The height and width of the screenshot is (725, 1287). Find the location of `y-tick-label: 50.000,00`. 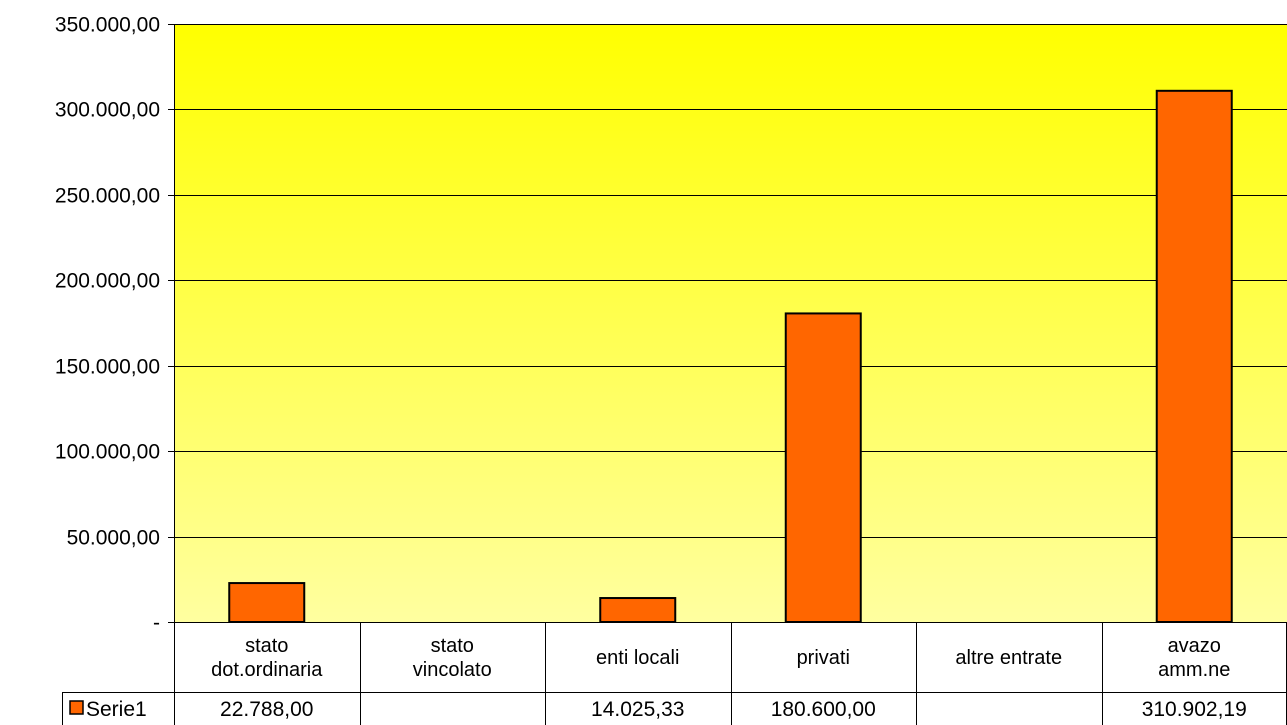

y-tick-label: 50.000,00 is located at coordinates (113, 538).